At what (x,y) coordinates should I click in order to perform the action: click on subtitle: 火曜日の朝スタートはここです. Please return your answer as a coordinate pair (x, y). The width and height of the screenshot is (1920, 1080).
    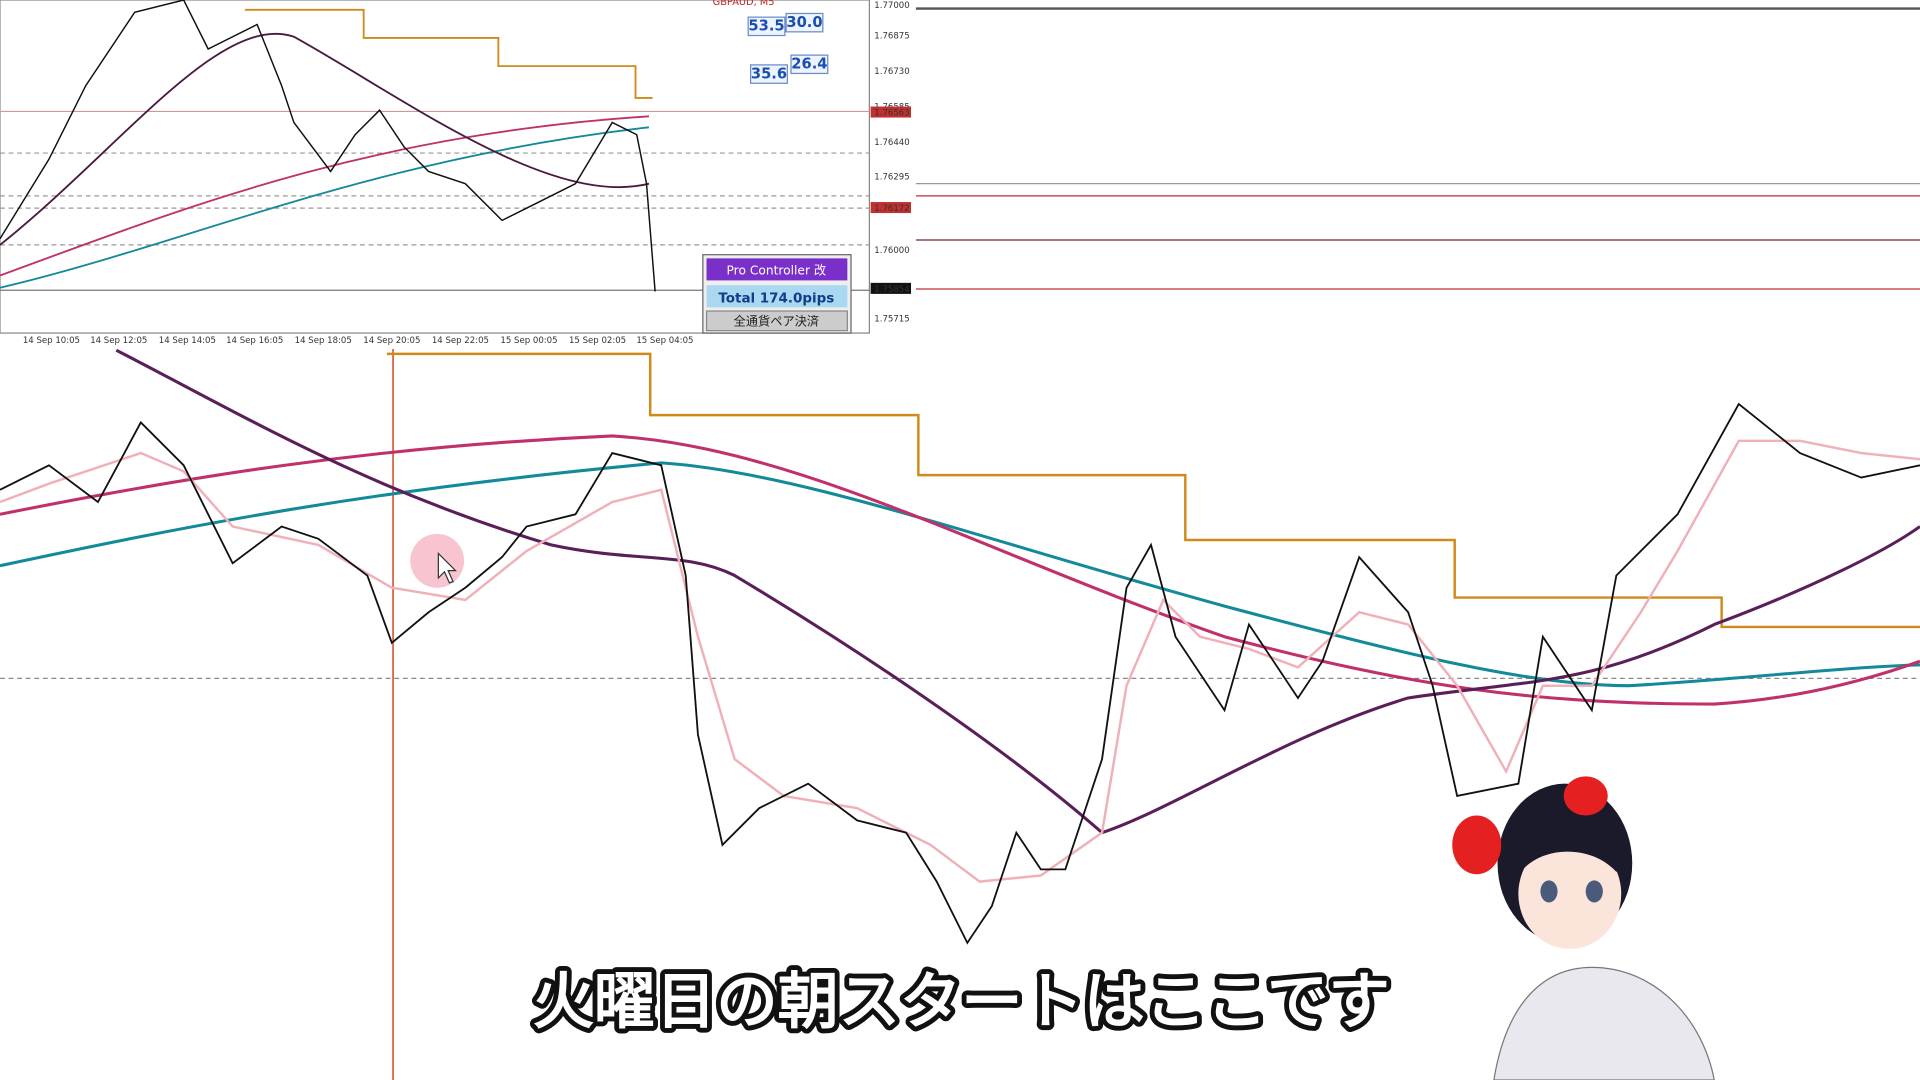
    Looking at the image, I should click on (961, 1001).